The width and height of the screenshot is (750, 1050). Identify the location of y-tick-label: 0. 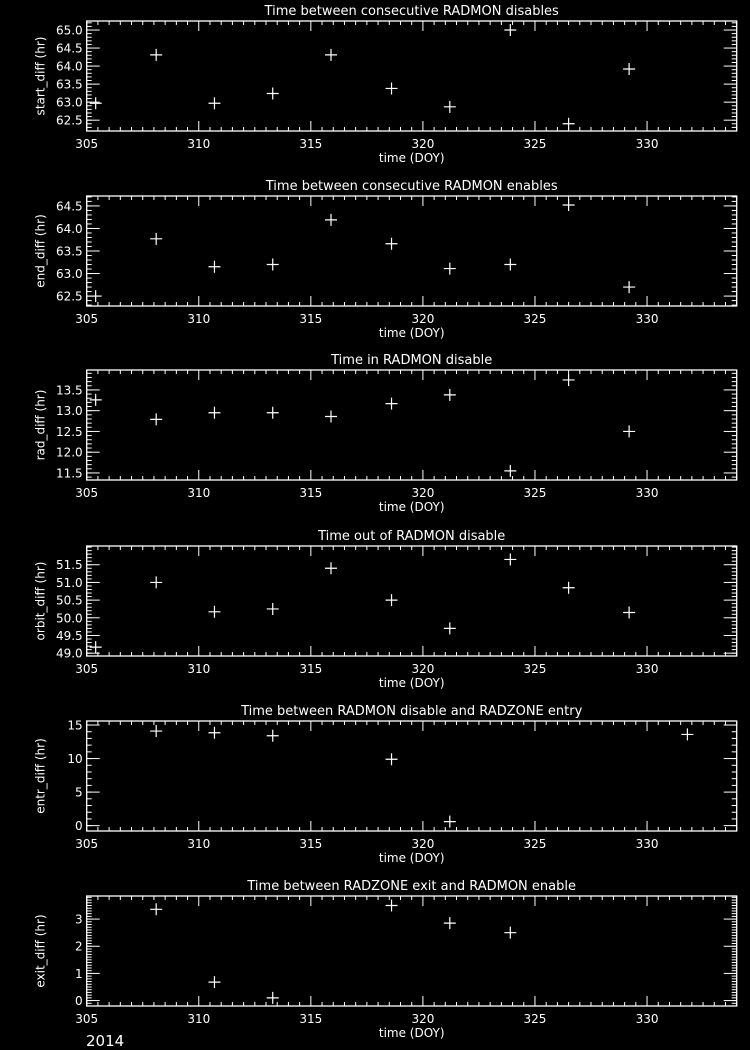
(79, 826).